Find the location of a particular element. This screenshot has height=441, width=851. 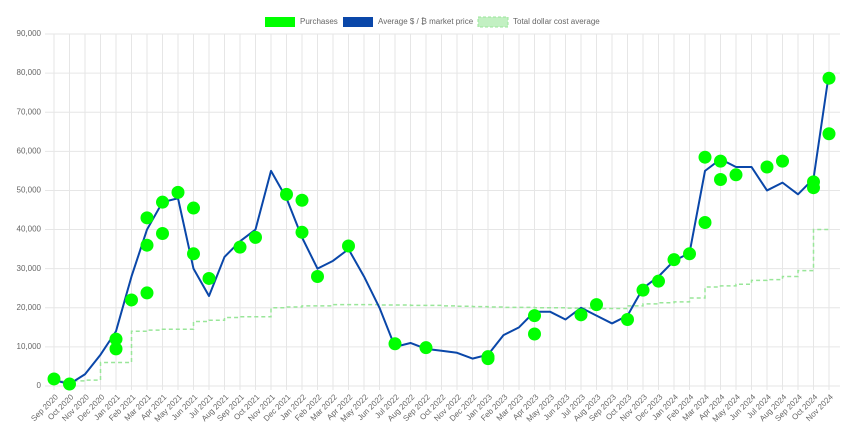

y-tick-label: 60,000 is located at coordinates (29, 150).